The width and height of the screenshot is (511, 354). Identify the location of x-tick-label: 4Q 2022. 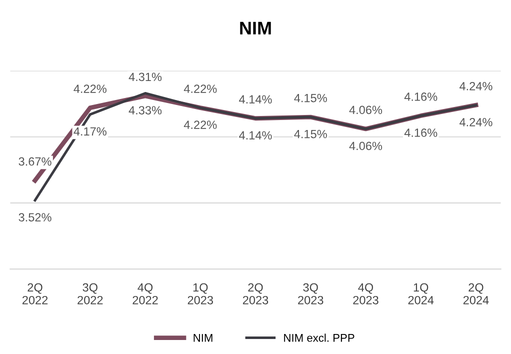
(145, 293).